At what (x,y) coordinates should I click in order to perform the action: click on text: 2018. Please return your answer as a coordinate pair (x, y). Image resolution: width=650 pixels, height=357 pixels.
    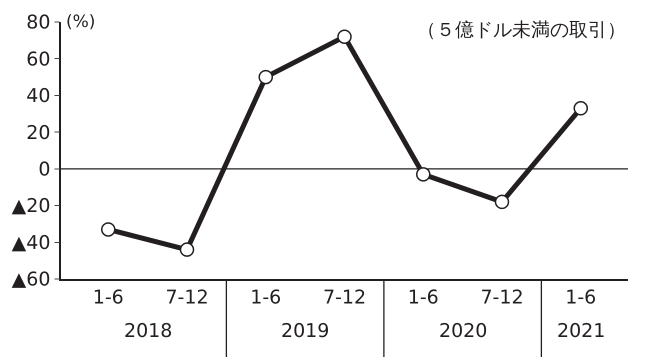
    Looking at the image, I should click on (148, 331).